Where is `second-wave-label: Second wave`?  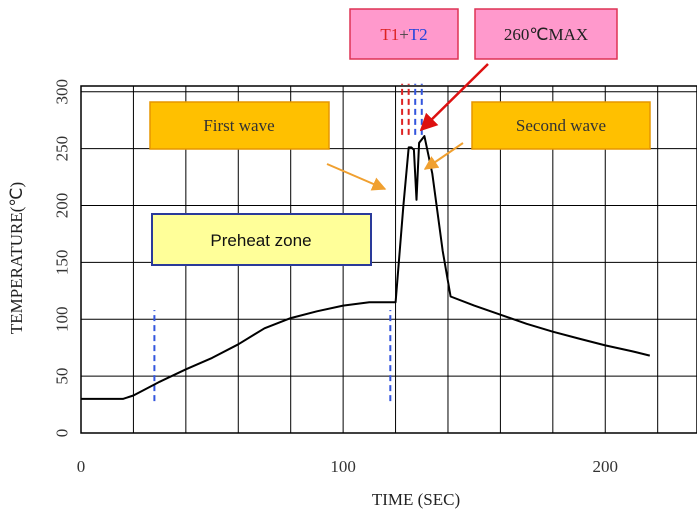 second-wave-label: Second wave is located at coordinates (561, 125).